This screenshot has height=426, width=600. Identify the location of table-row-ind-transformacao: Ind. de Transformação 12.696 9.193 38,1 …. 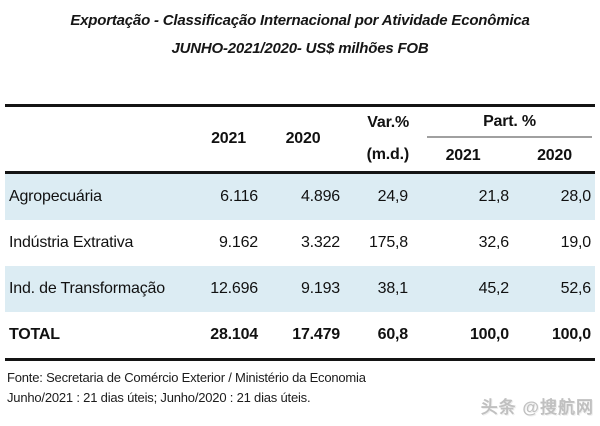
(300, 289).